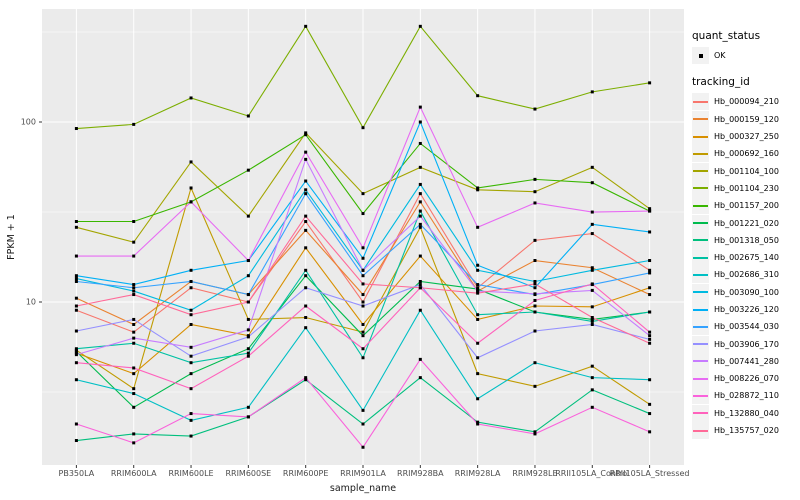 This screenshot has width=800, height=500. Describe the element at coordinates (592, 473) in the screenshot. I see `x-tick-label: RRII105LA_Control` at that location.